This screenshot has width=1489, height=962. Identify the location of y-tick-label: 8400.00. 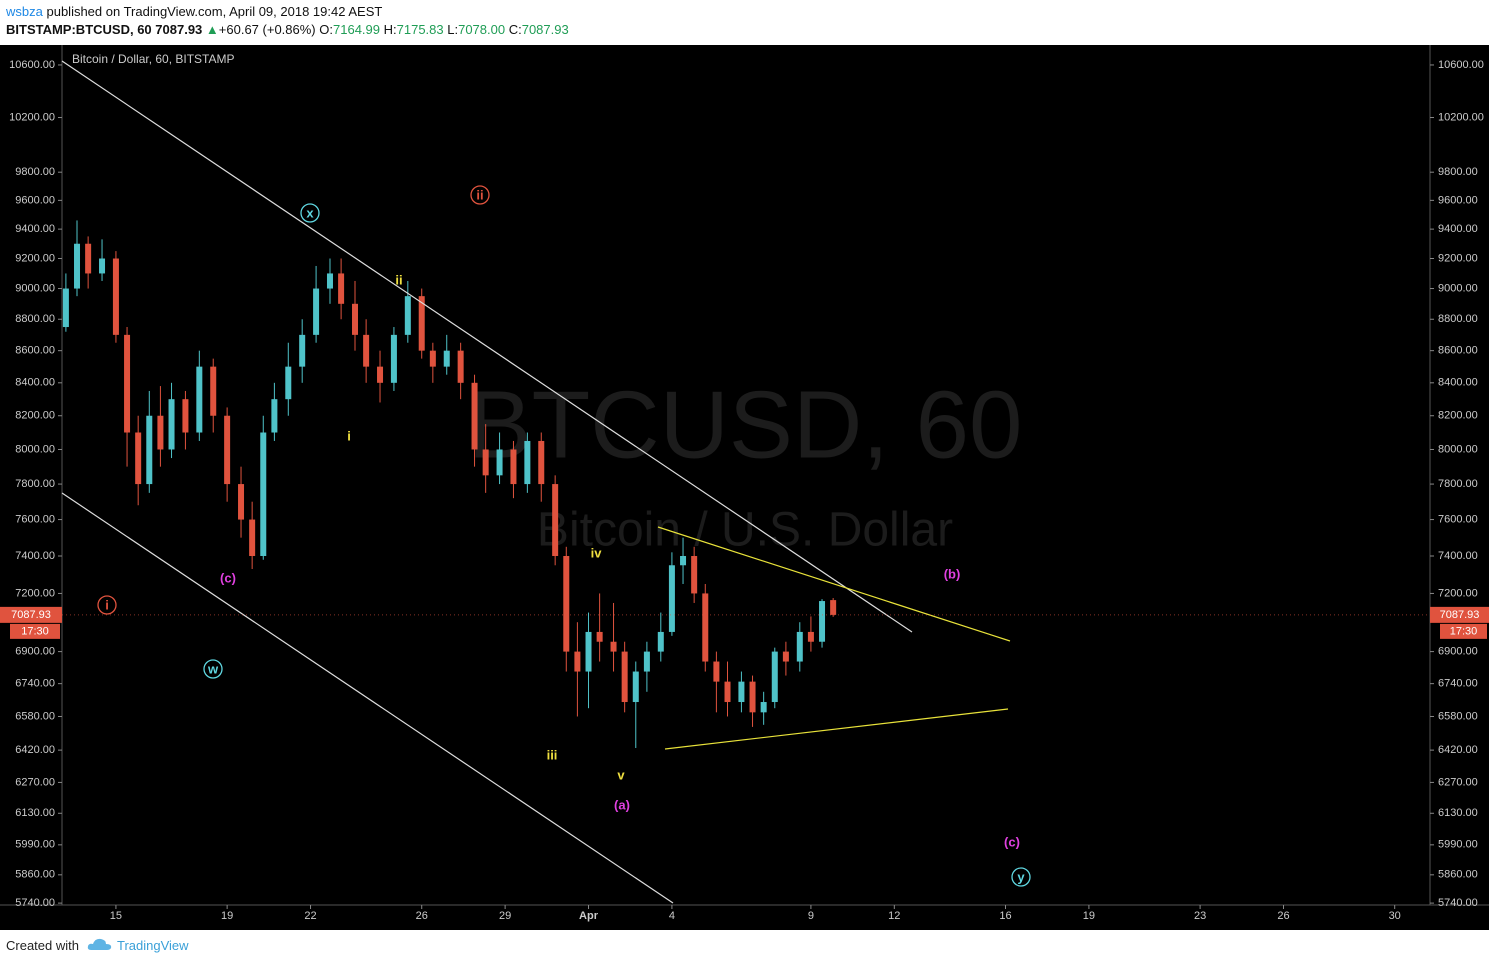
(1458, 383).